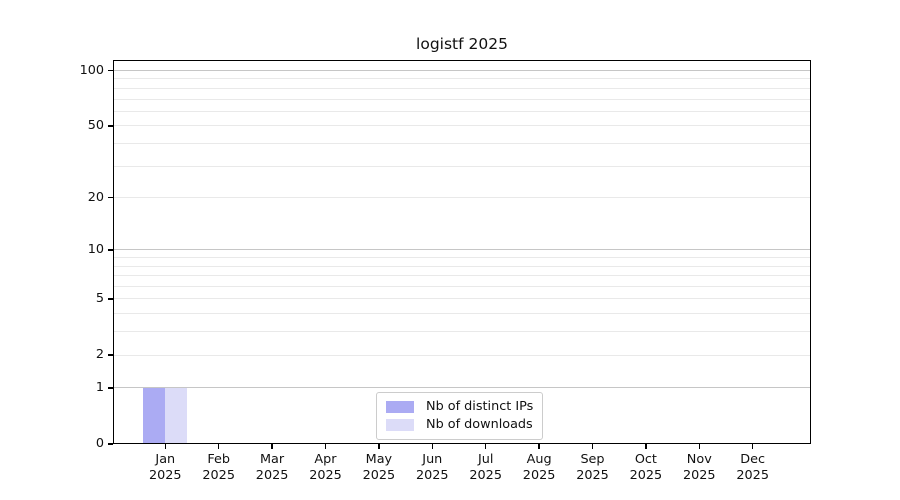 This screenshot has width=900, height=500. Describe the element at coordinates (592, 467) in the screenshot. I see `x-tick-label: Sep 2025` at that location.